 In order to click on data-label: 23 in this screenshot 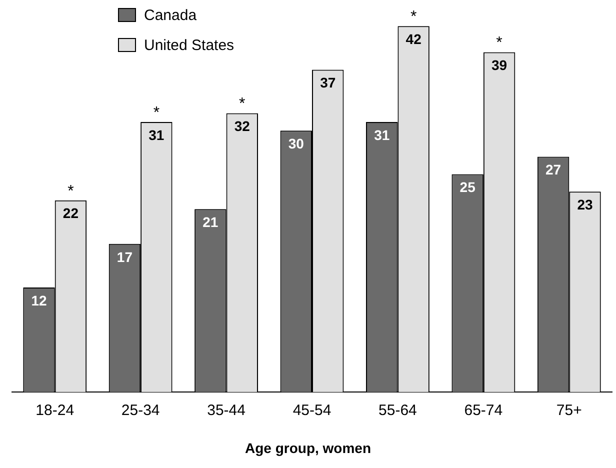, I will do `click(585, 204)`.